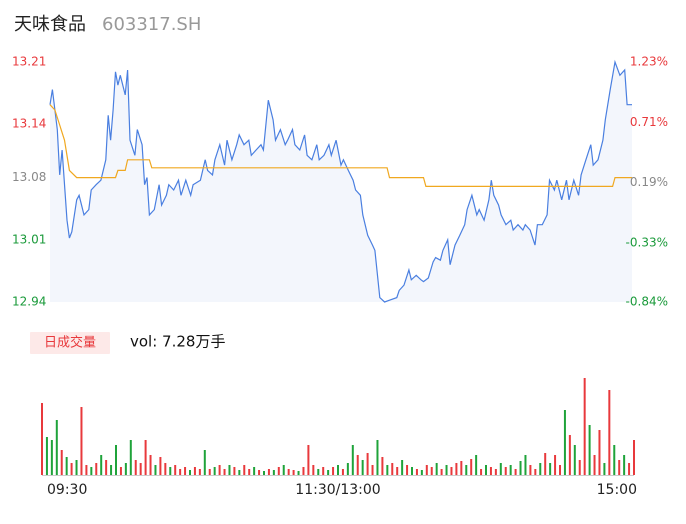  I want to click on volume-button-label: 日成交量, so click(70, 343).